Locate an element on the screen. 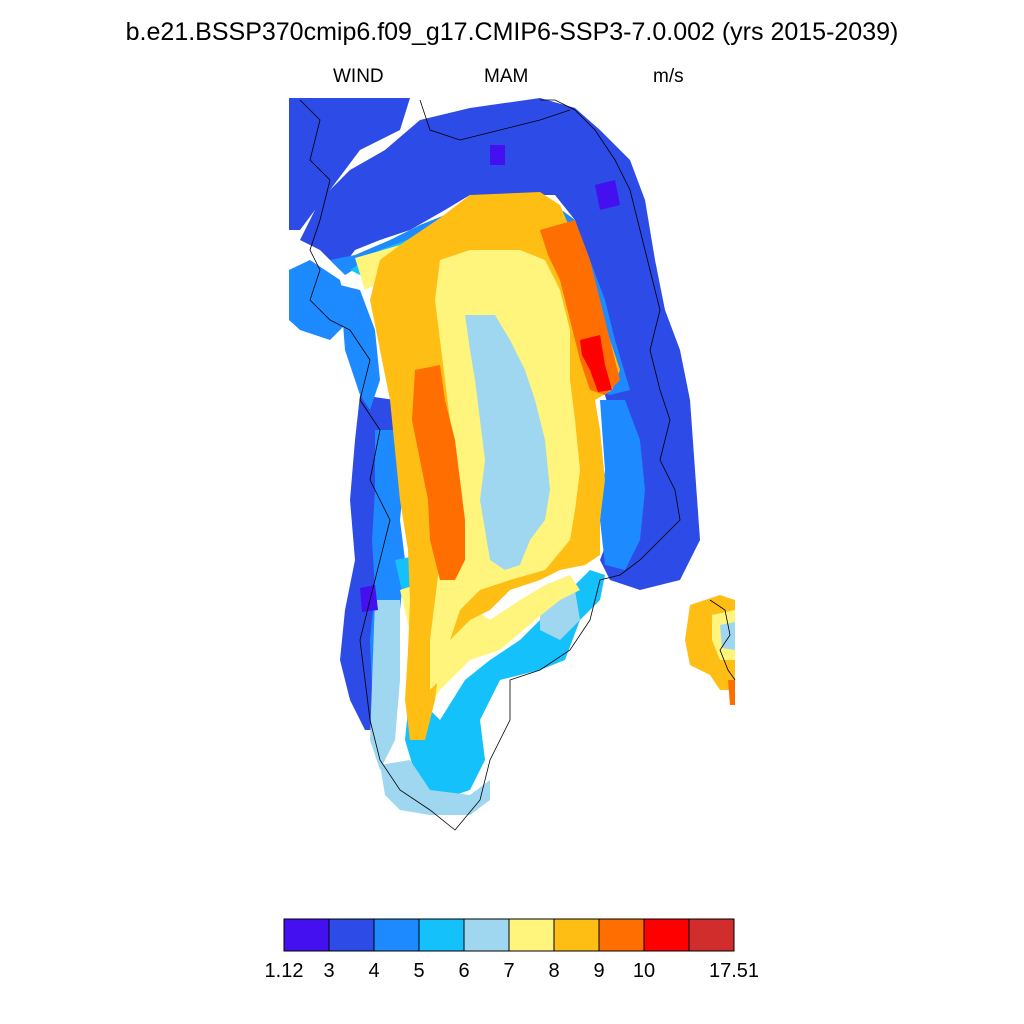  colorbar-tick-label: 5 is located at coordinates (419, 971).